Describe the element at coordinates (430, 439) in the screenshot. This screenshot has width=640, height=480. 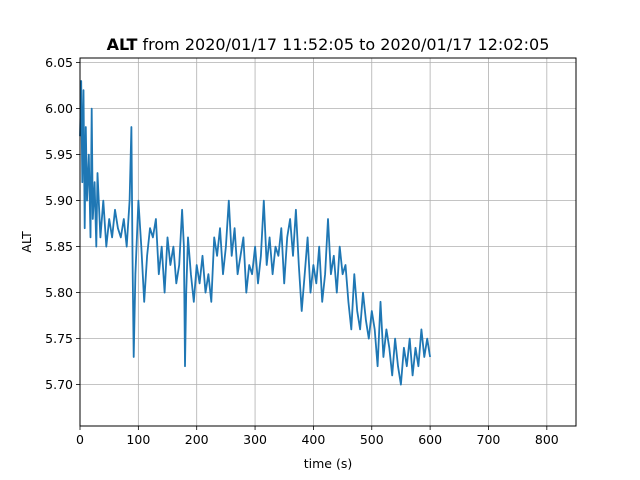
I see `x-tick-label: 600` at that location.